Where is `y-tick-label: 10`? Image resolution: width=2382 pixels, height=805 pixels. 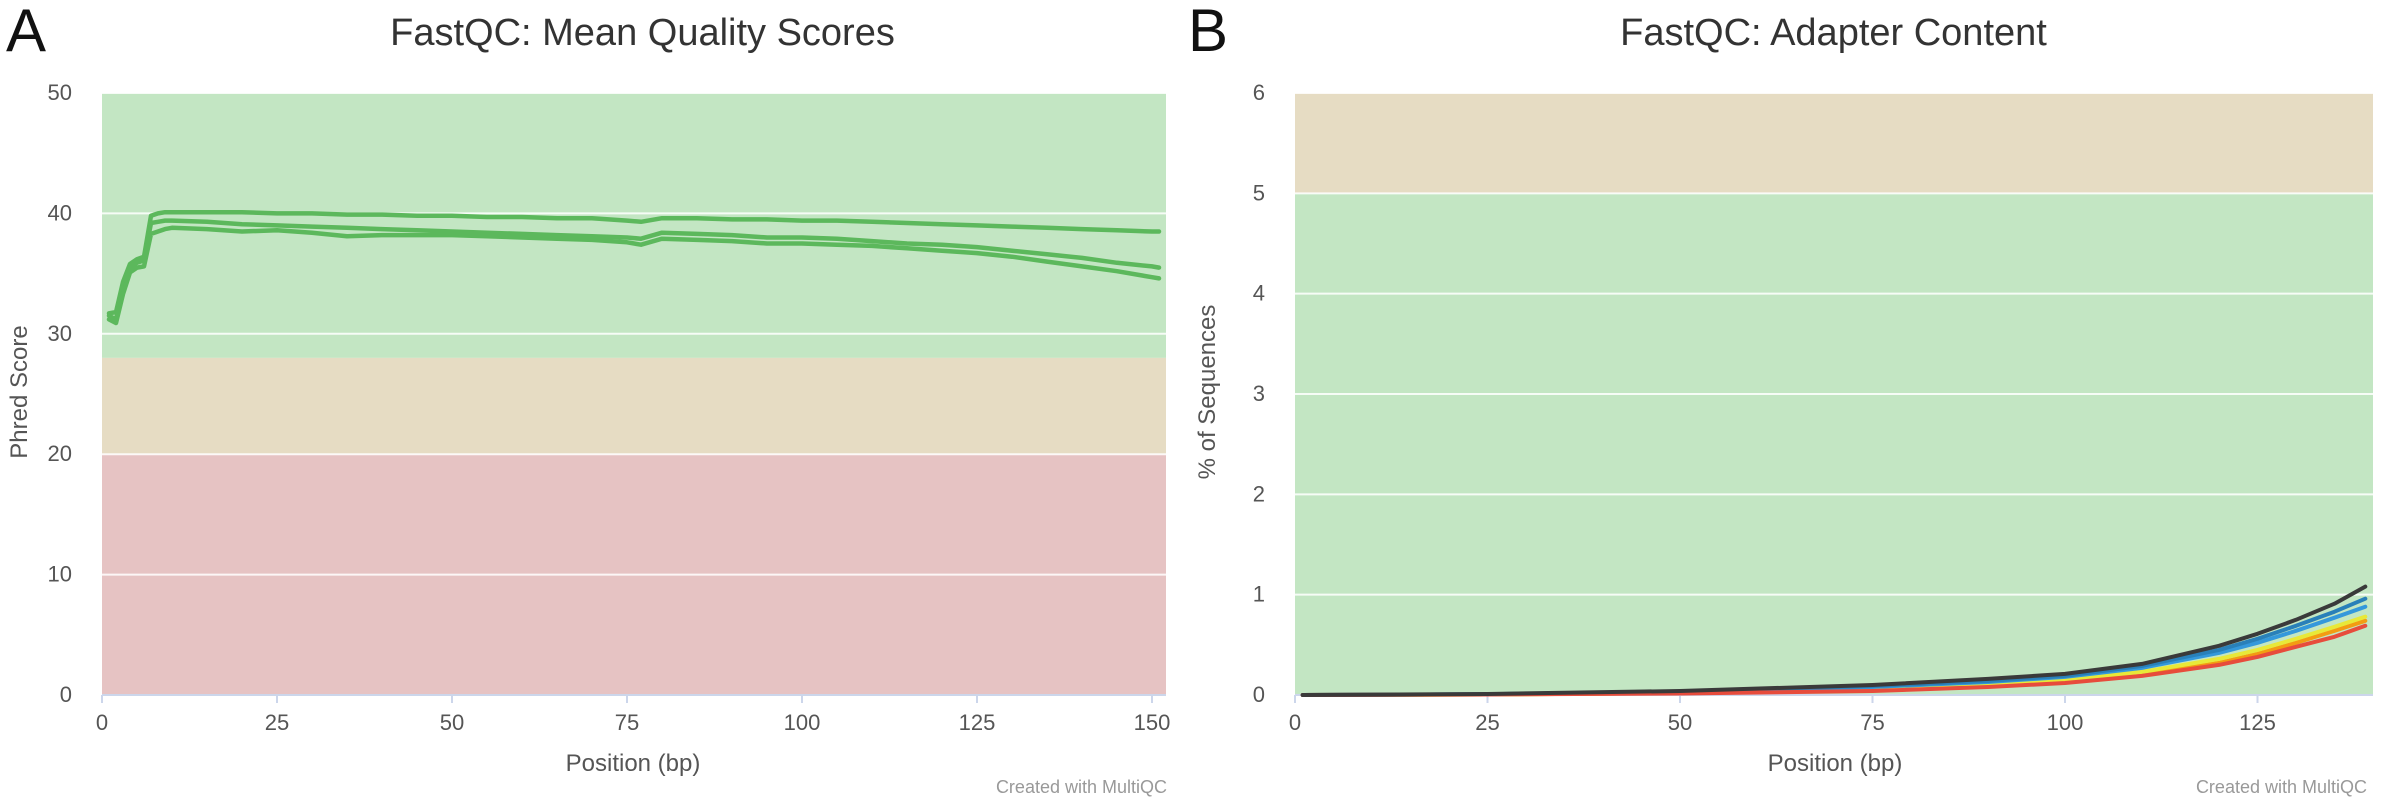 y-tick-label: 10 is located at coordinates (60, 574).